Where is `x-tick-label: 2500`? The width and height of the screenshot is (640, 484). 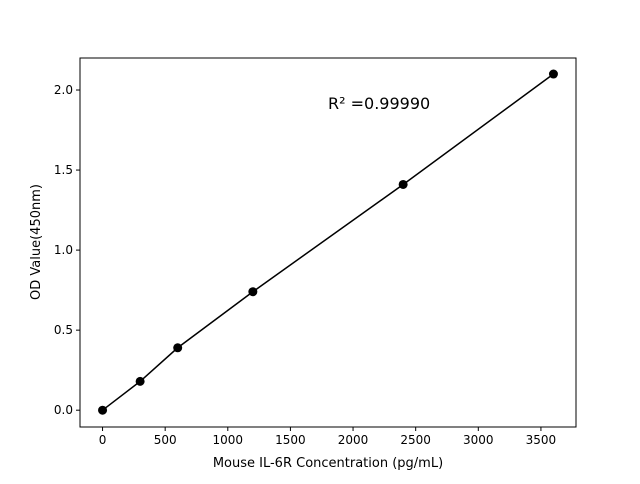 x-tick-label: 2500 is located at coordinates (415, 440).